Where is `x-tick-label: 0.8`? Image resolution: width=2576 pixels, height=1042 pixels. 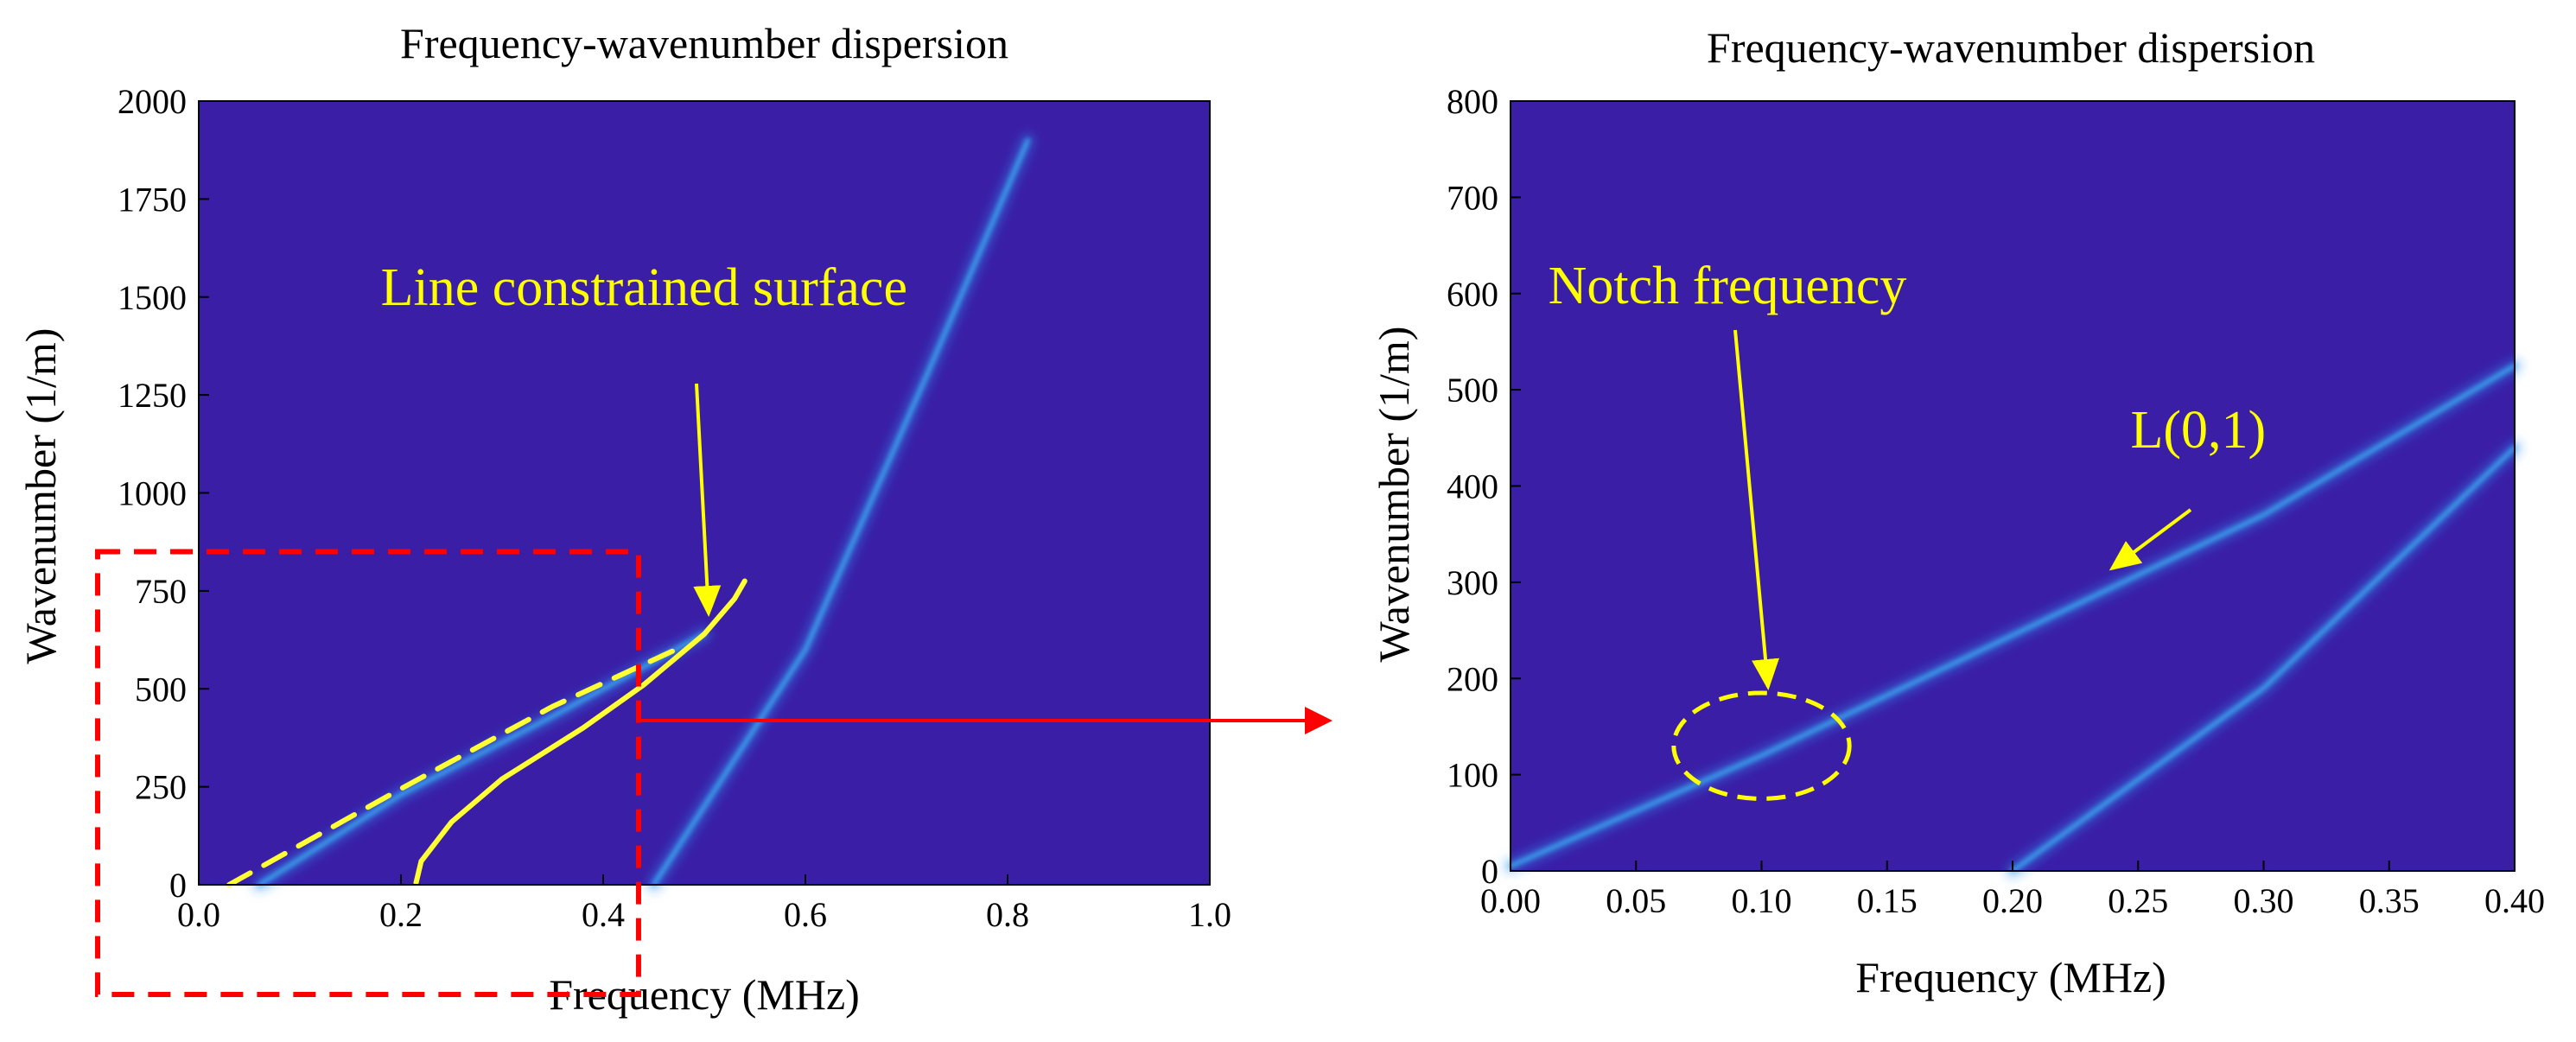
x-tick-label: 0.8 is located at coordinates (1008, 914).